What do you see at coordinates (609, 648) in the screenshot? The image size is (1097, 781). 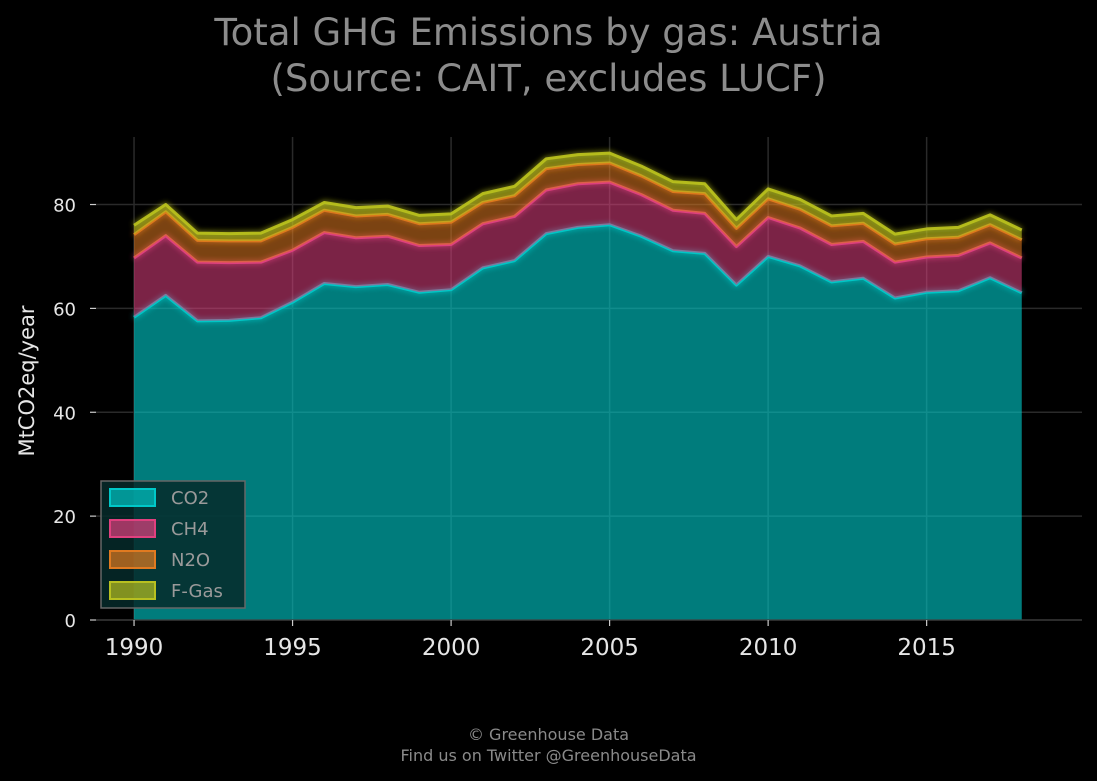 I see `x-tick-label: 2005` at bounding box center [609, 648].